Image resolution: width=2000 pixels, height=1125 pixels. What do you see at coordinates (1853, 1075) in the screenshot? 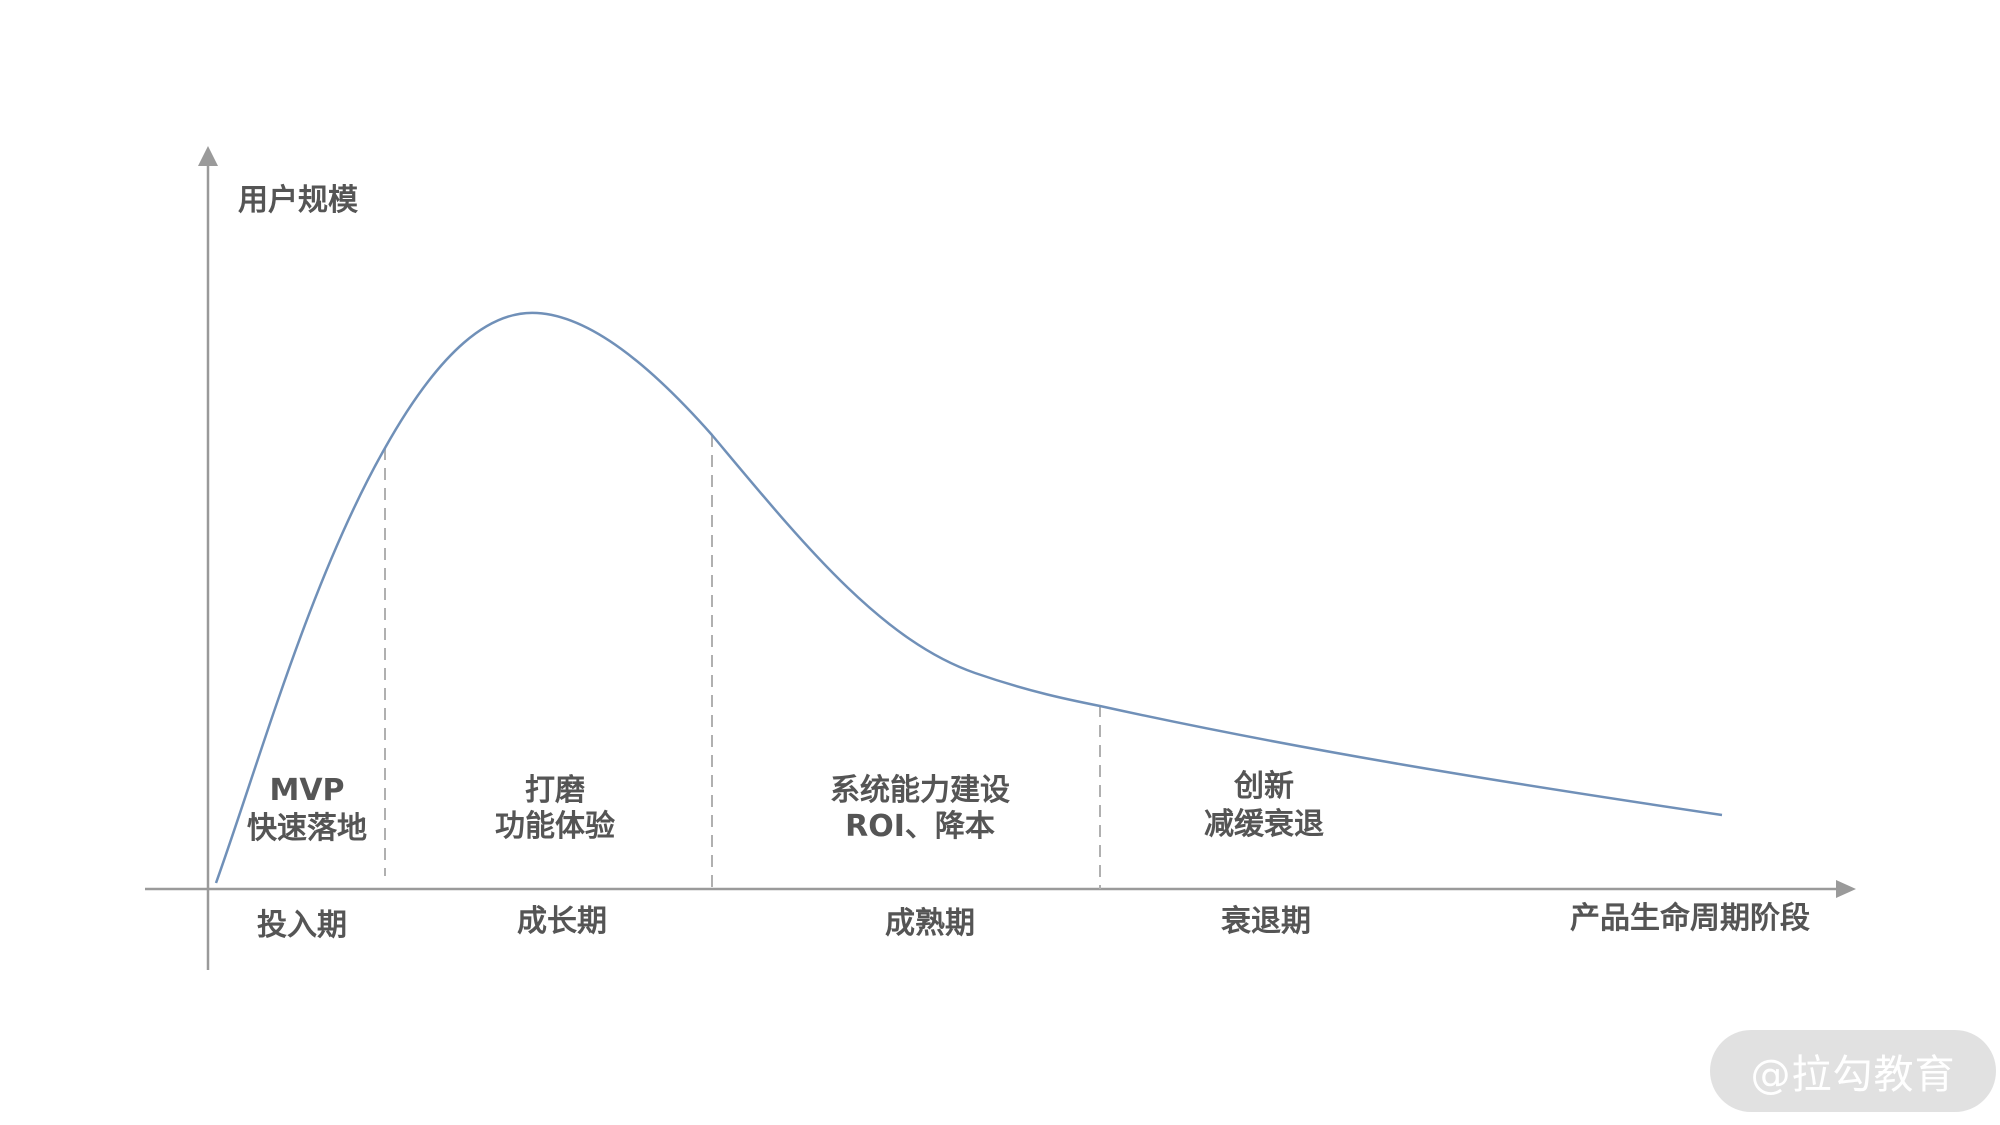
I see `watermark-text: @拉勾教育` at bounding box center [1853, 1075].